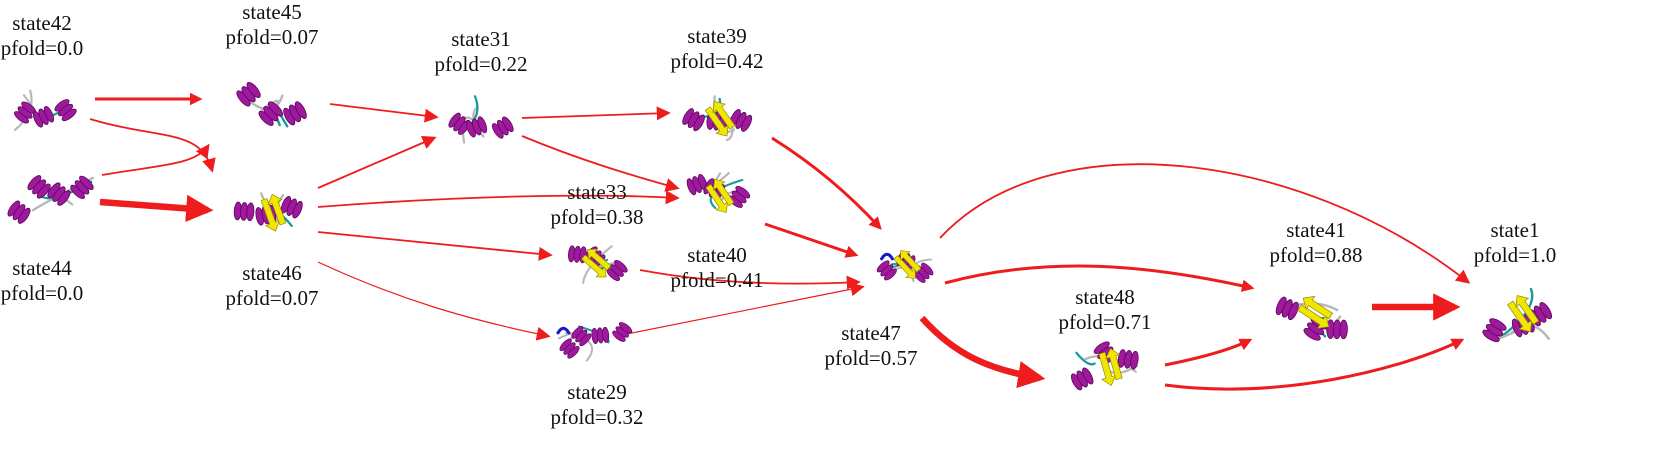 This screenshot has height=452, width=1654. Describe the element at coordinates (1311, 318) in the screenshot. I see `state41-structure-icon` at that location.